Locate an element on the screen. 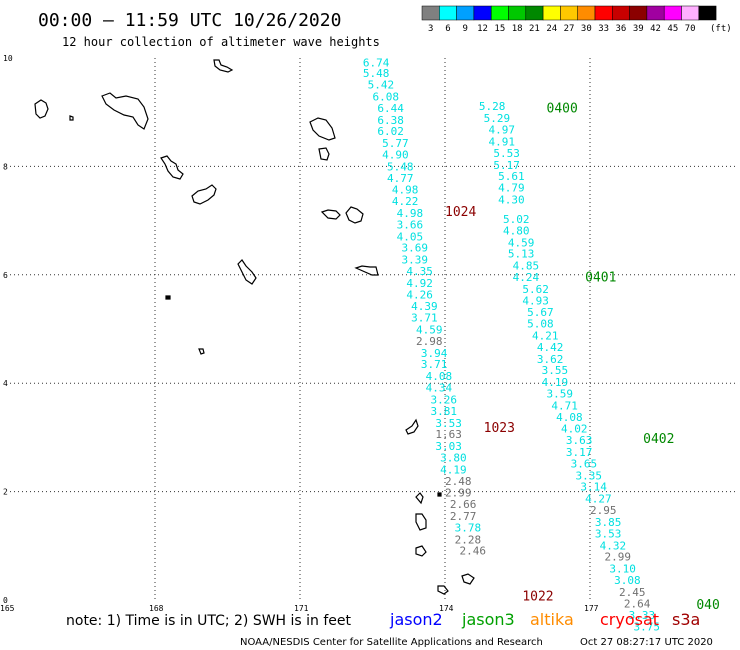 The width and height of the screenshot is (740, 650). swh-value: 4.80 is located at coordinates (516, 230).